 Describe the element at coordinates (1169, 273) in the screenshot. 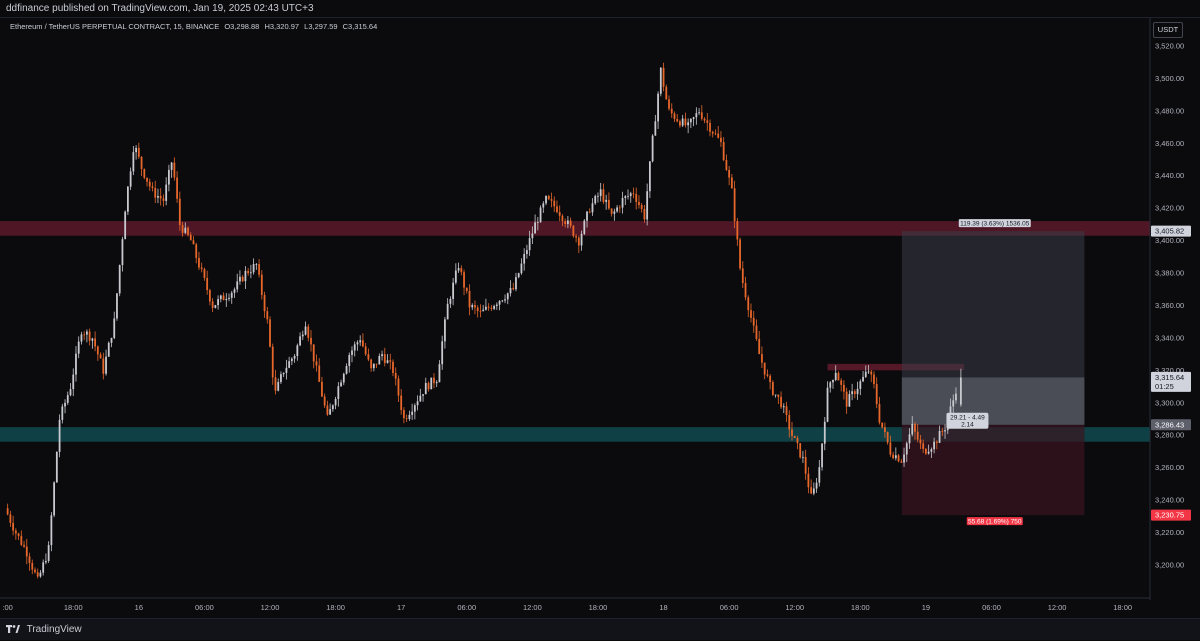

I see `y-tick-label: 3,380.00` at that location.